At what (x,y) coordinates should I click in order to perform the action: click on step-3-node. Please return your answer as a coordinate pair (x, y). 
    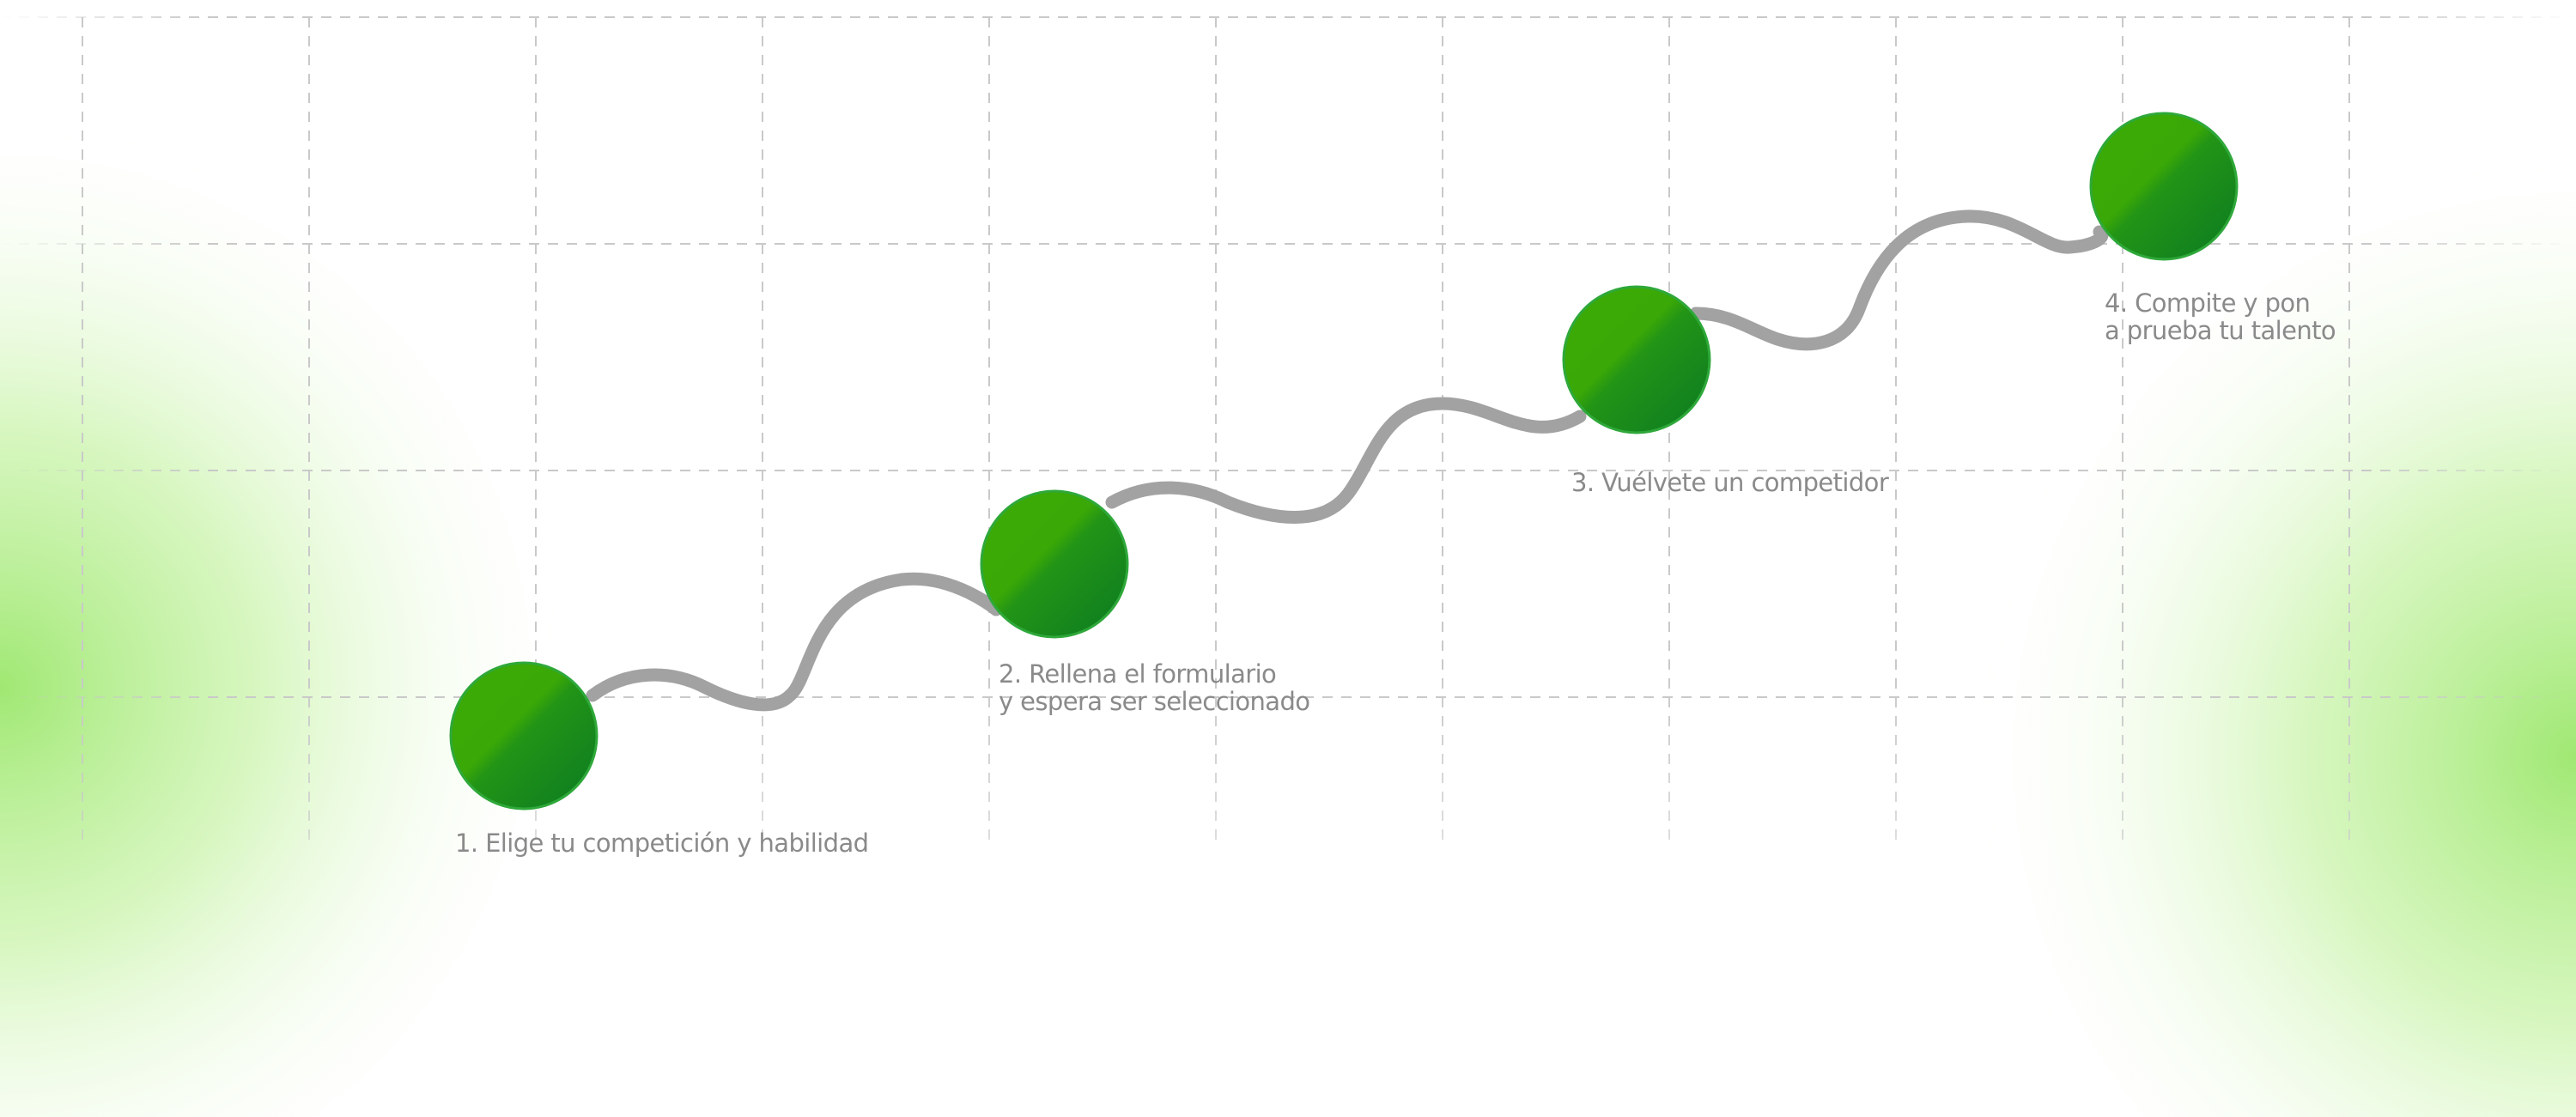
    Looking at the image, I should click on (1636, 359).